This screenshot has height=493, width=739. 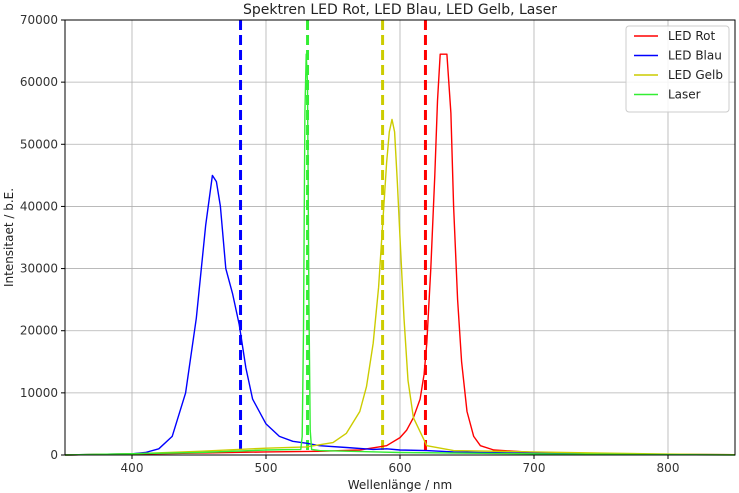 What do you see at coordinates (39, 144) in the screenshot?
I see `y-tick-label: 50000` at bounding box center [39, 144].